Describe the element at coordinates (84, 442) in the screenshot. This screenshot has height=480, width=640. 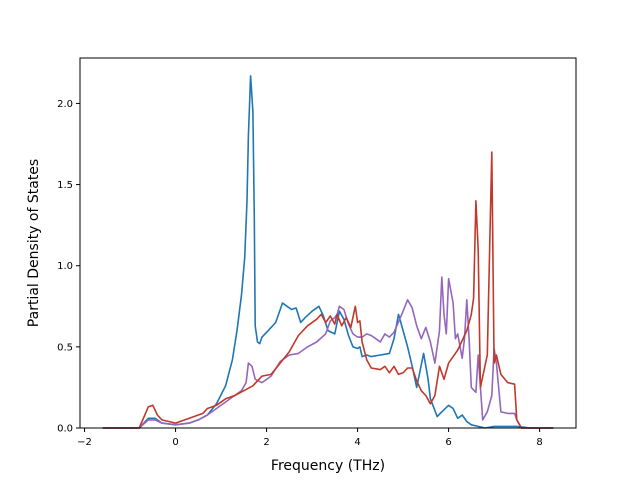
I see `x-tick-label: −2` at that location.